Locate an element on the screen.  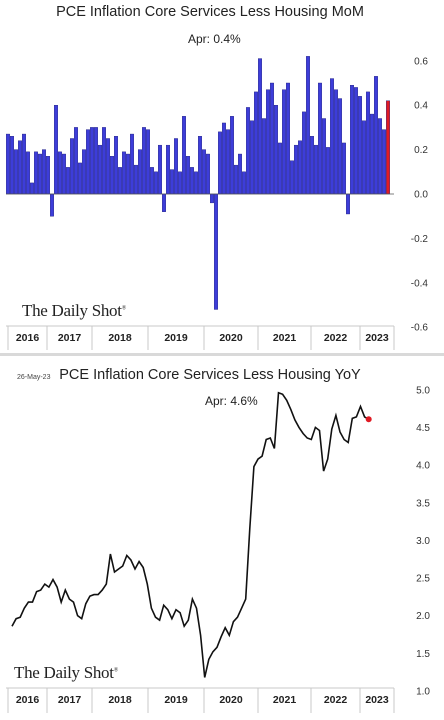
yoy-latest-annotation: Apr: 4.6% is located at coordinates (231, 401).